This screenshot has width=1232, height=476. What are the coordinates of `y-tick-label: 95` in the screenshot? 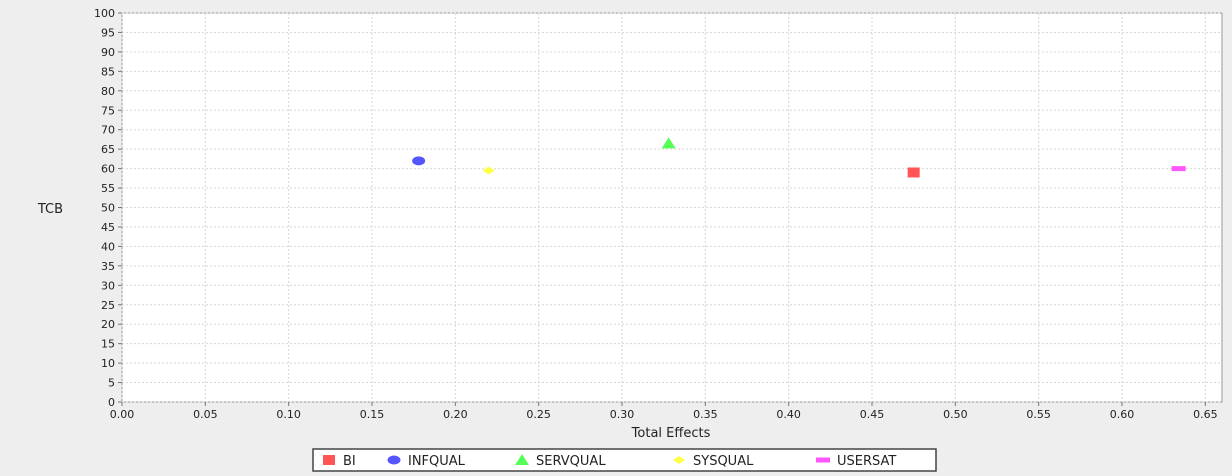 It's located at (108, 32).